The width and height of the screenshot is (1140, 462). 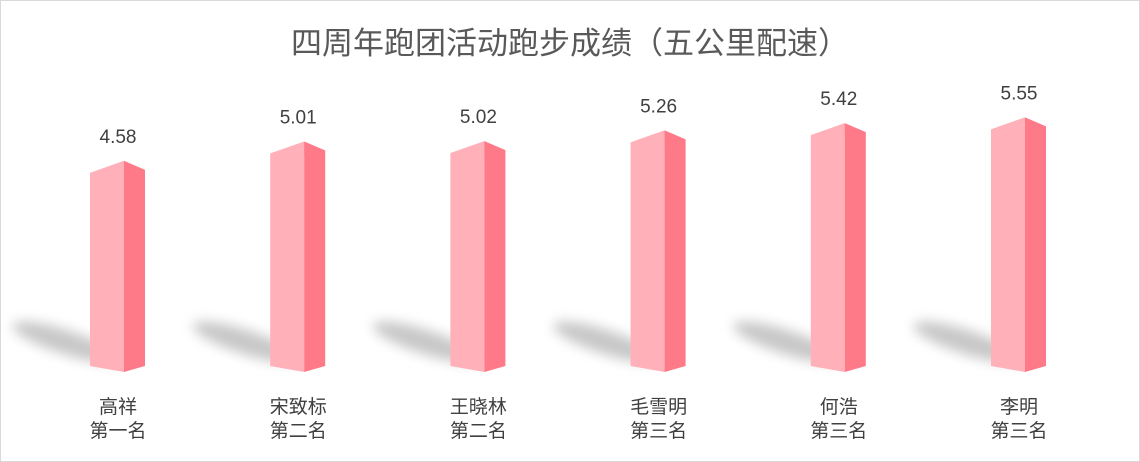 I want to click on x-tick-label-name: 高祥, so click(x=118, y=407).